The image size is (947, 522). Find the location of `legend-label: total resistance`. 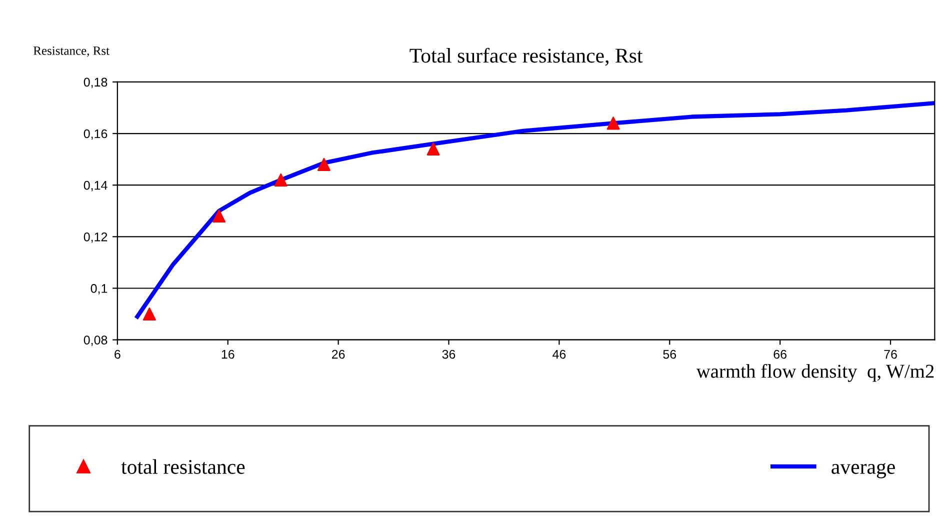

legend-label: total resistance is located at coordinates (183, 466).